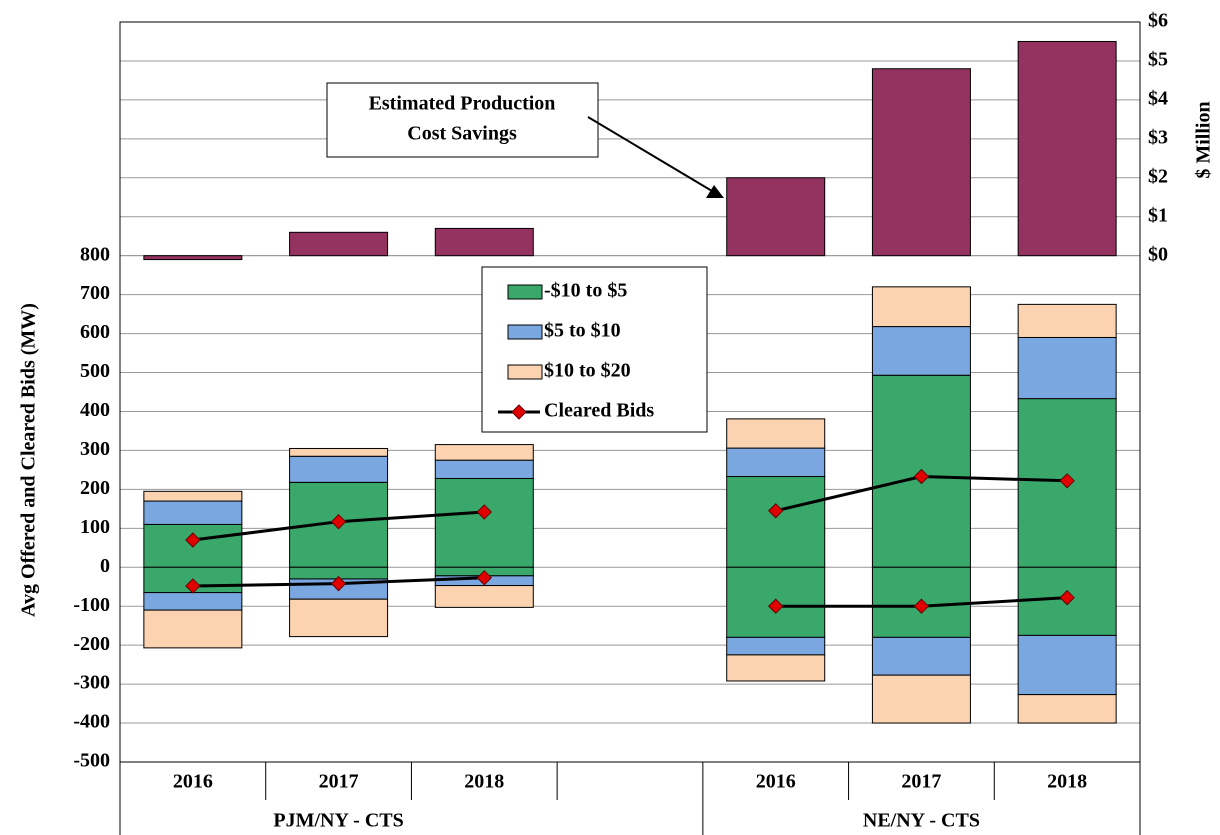  What do you see at coordinates (95, 332) in the screenshot?
I see `y-tick-label: 600` at bounding box center [95, 332].